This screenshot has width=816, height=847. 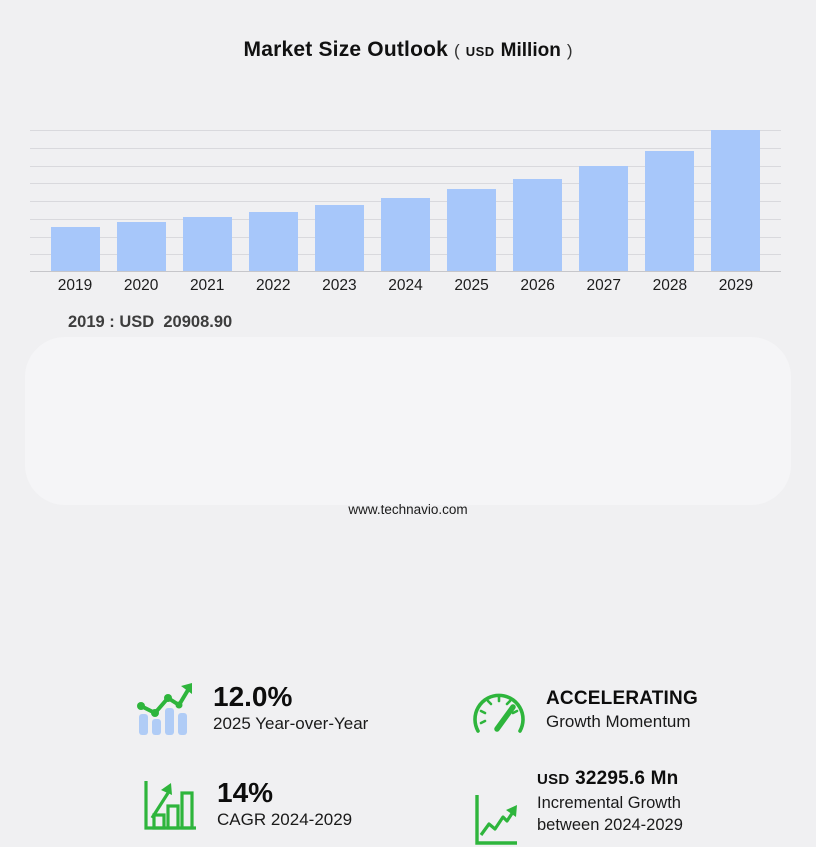 What do you see at coordinates (164, 709) in the screenshot?
I see `bar-trend-icon` at bounding box center [164, 709].